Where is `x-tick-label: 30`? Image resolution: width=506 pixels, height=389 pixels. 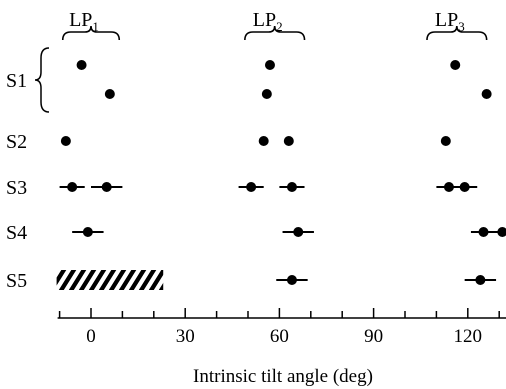
x-tick-label: 30 is located at coordinates (185, 336).